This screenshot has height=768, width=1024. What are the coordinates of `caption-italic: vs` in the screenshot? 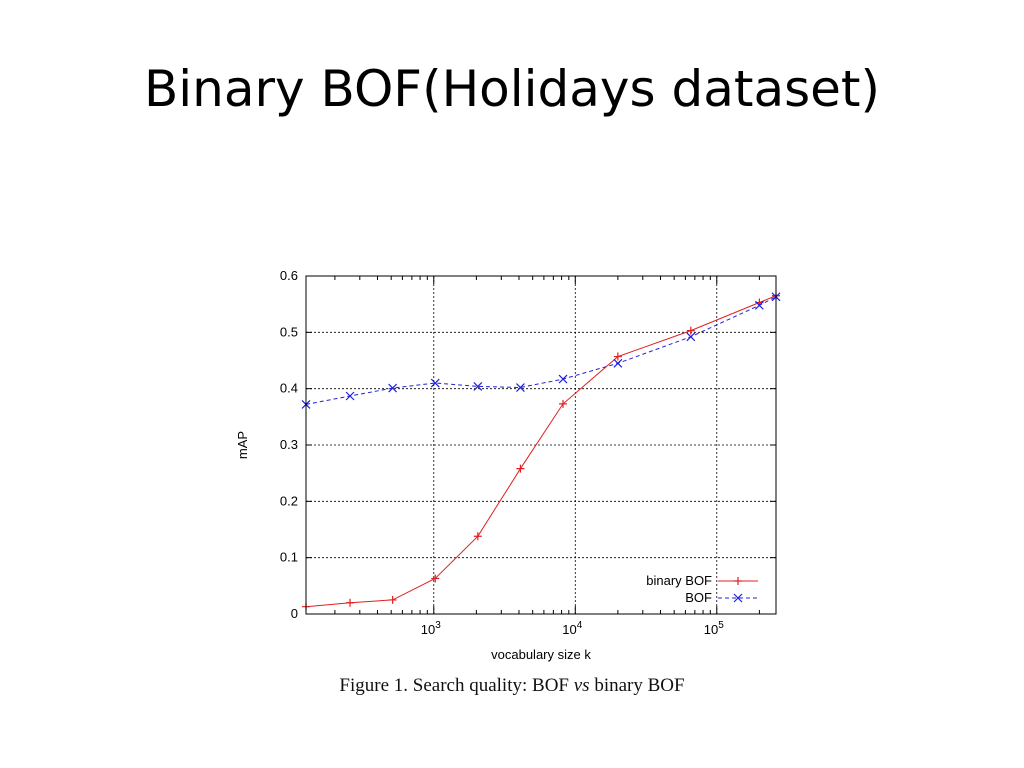 It's located at (581, 685).